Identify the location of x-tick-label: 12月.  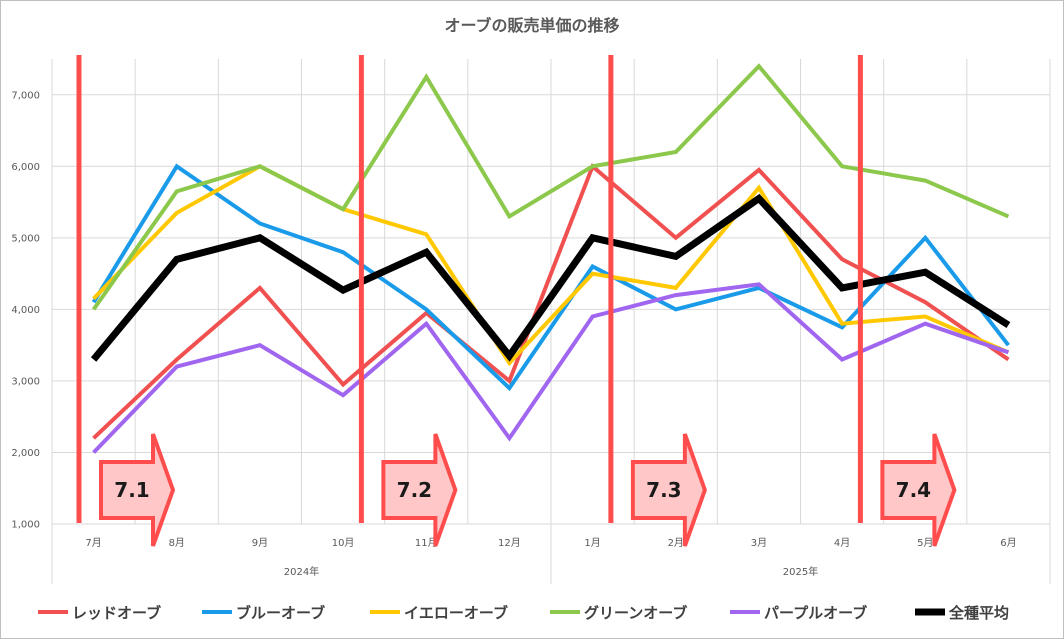
(509, 543).